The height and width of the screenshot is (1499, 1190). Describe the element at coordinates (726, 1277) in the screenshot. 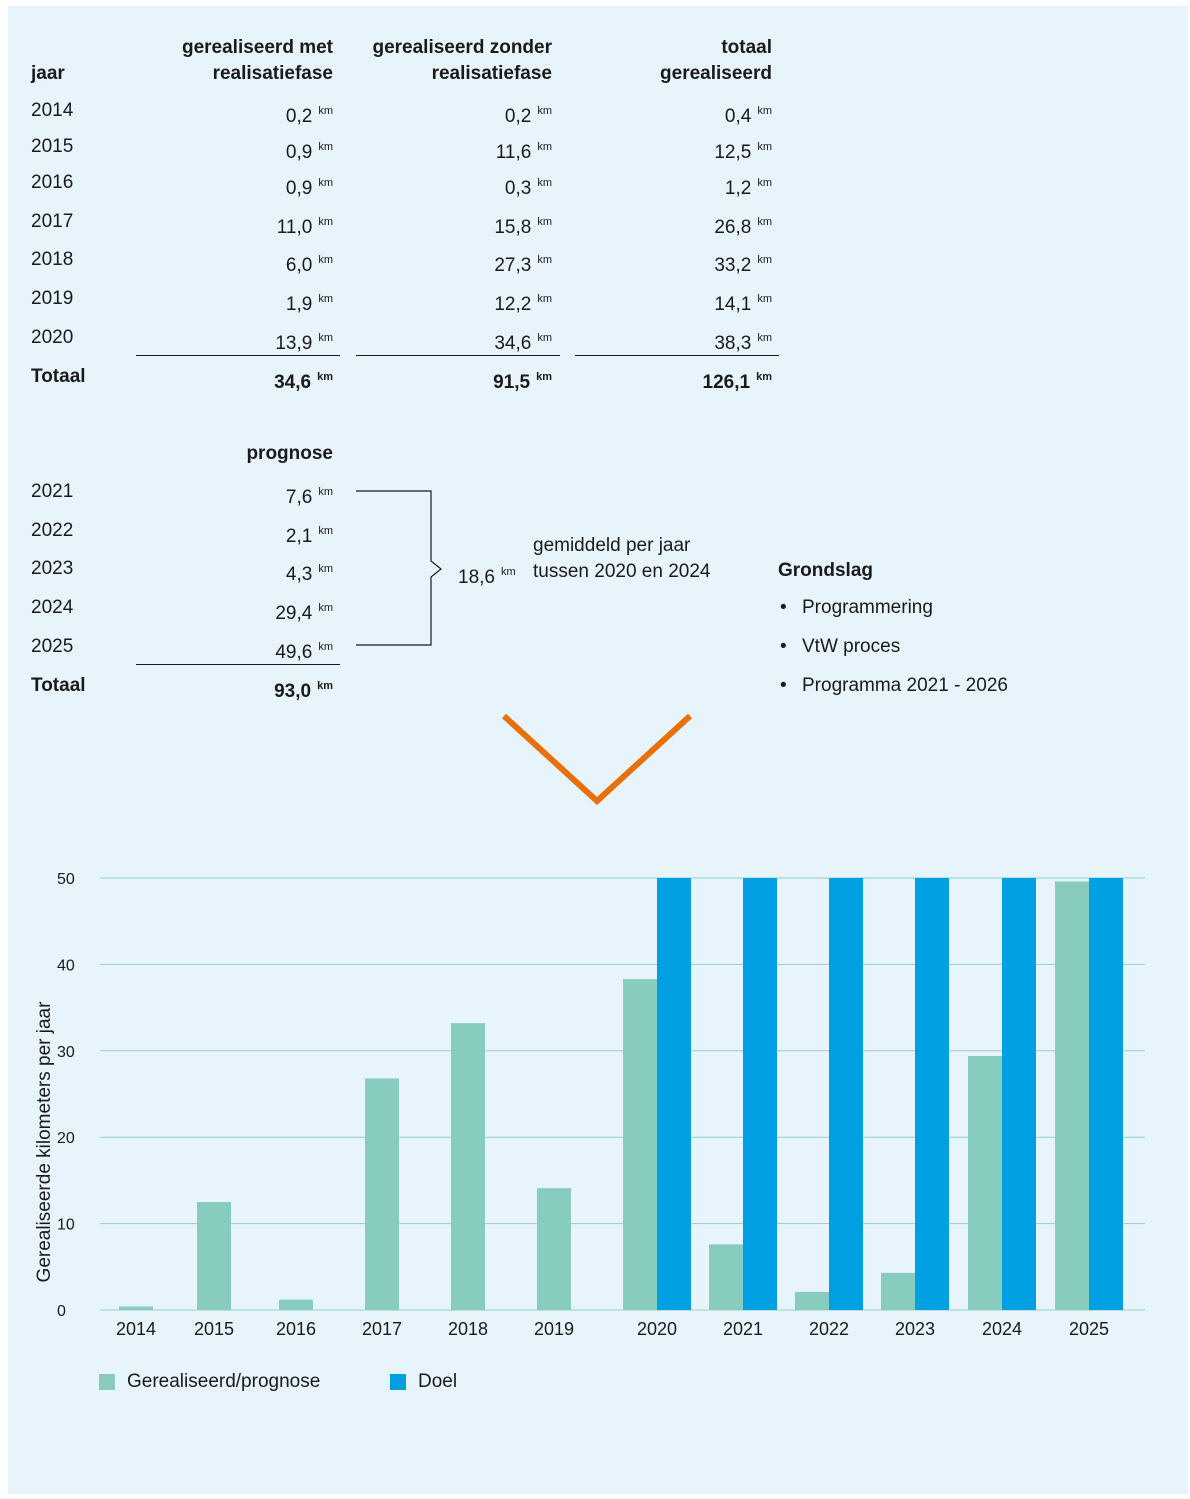

I see `bar-realised-2021` at that location.